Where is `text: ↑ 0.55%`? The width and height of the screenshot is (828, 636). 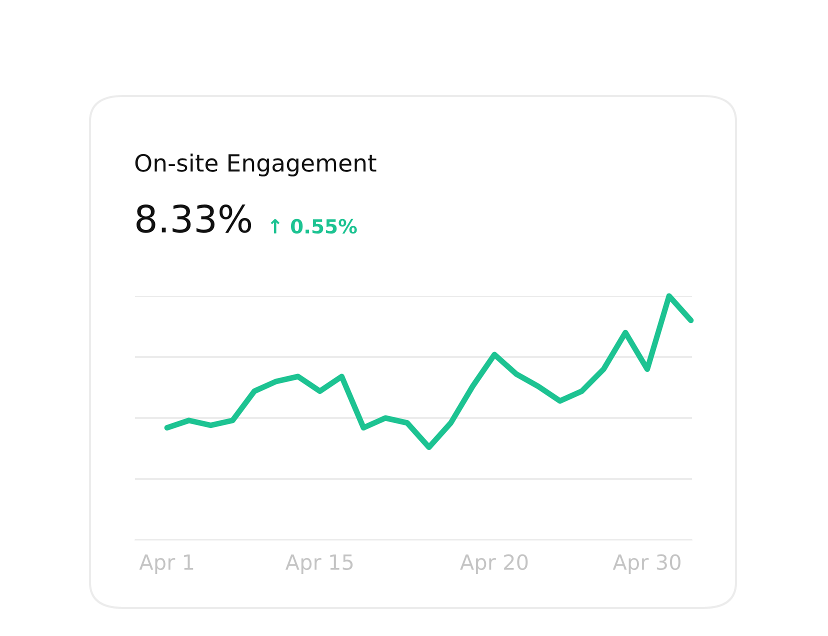
text: ↑ 0.55% is located at coordinates (313, 226).